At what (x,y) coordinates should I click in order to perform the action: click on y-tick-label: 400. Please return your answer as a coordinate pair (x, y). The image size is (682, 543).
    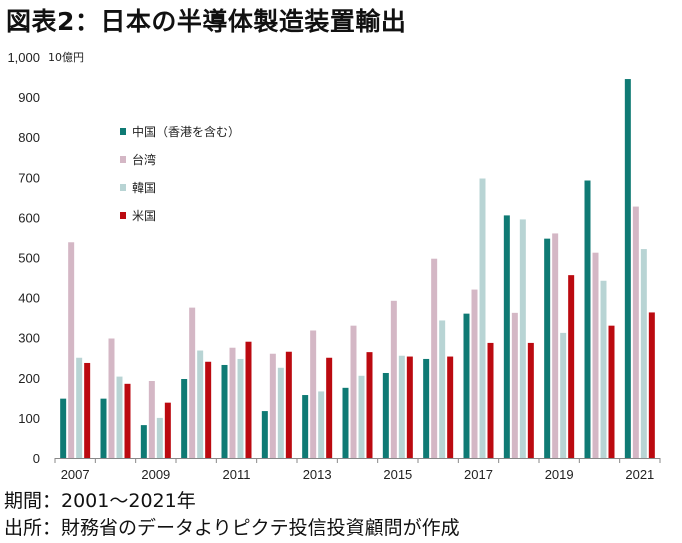
    Looking at the image, I should click on (29, 298).